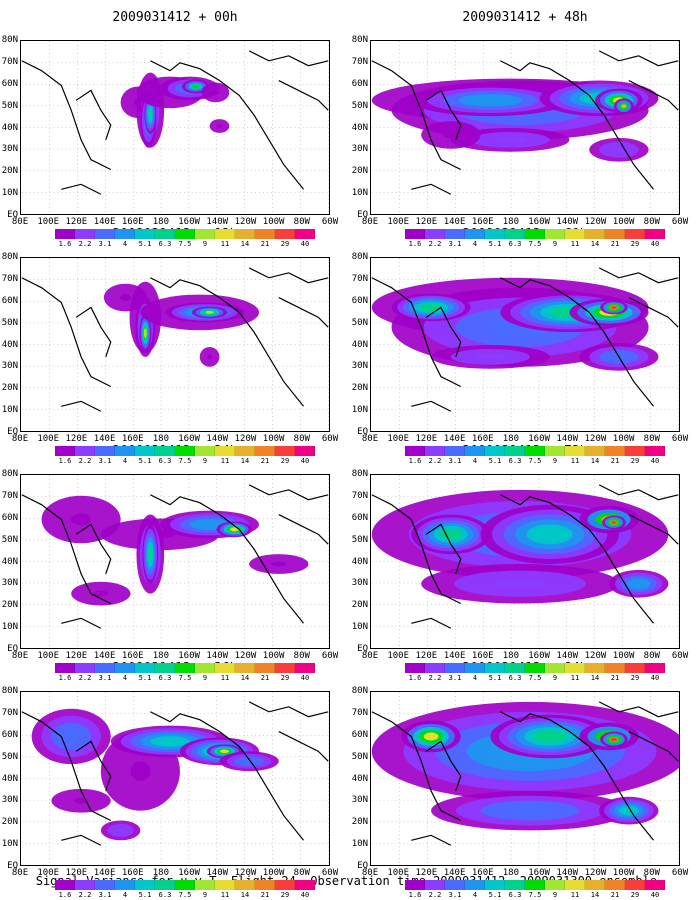  I want to click on latitude-label: 40N, so click(9, 344).